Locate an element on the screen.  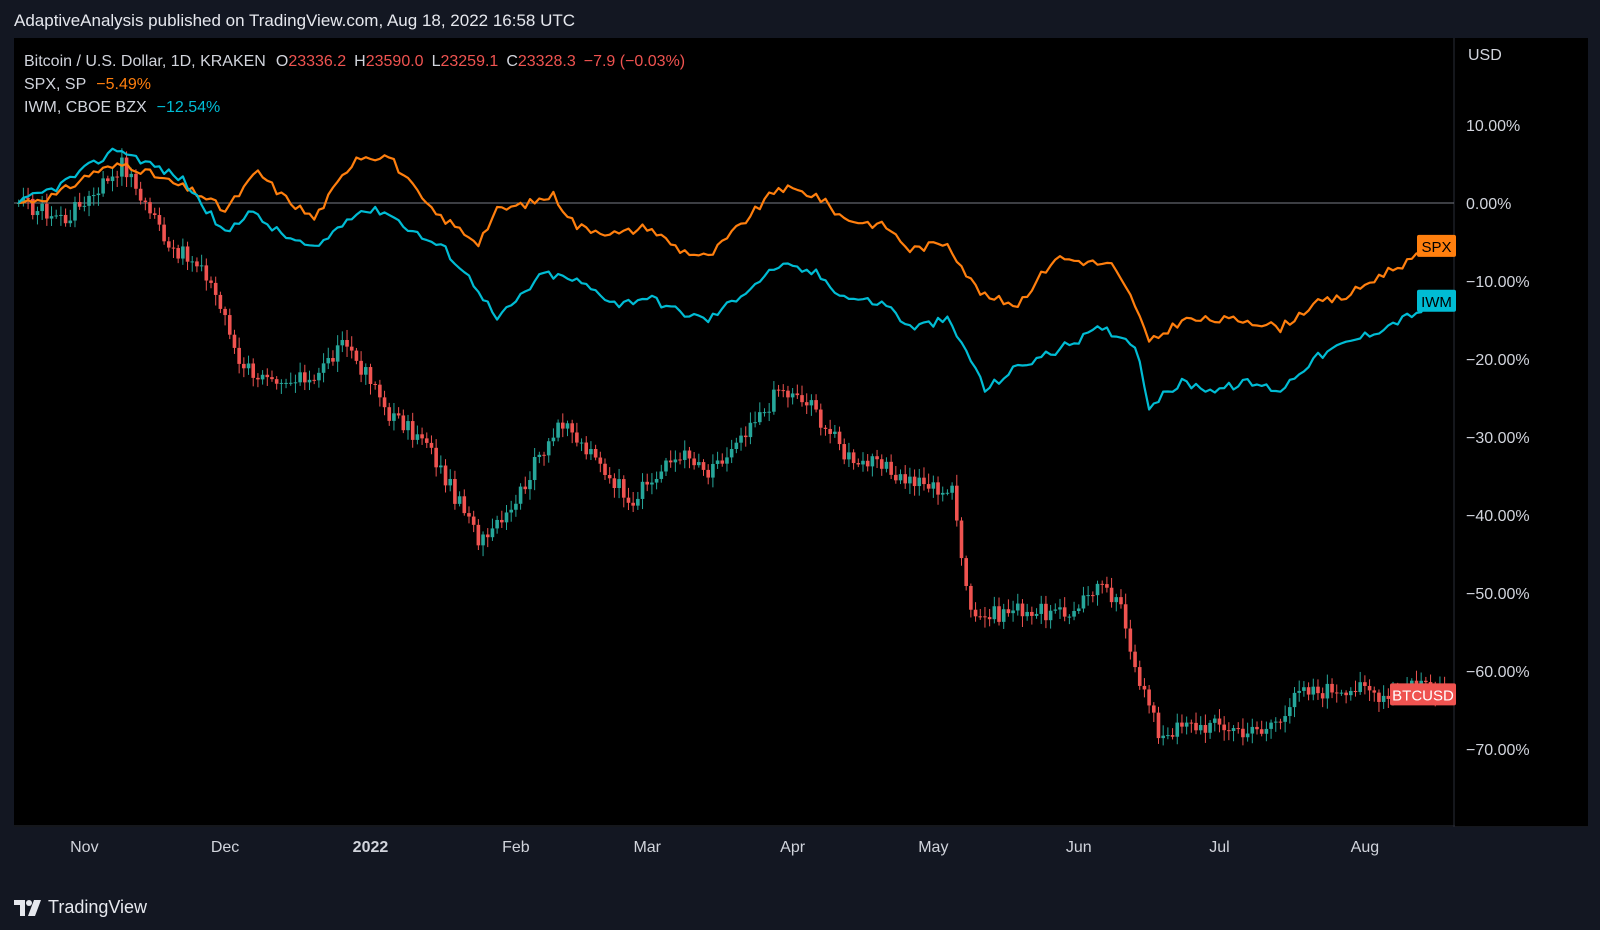
tradingview-brand: TradingView is located at coordinates (80, 907).